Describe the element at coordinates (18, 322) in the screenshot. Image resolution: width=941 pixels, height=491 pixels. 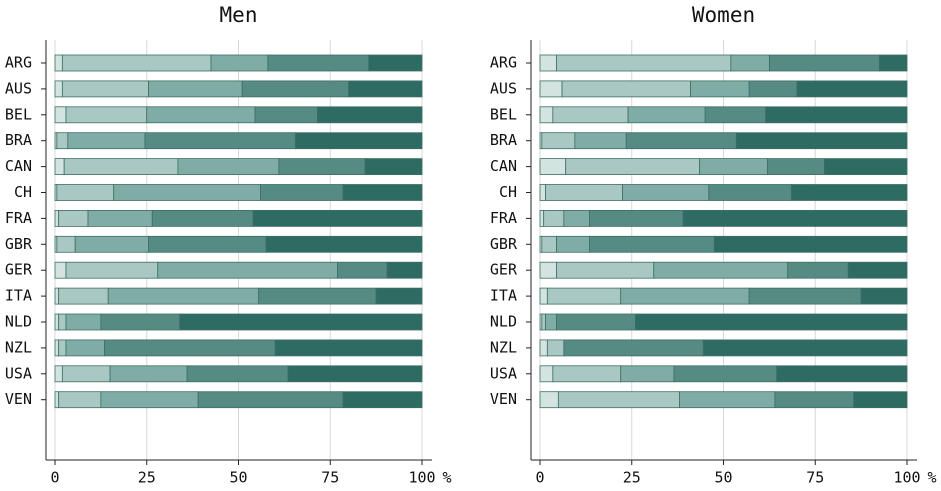
I see `y-tick-label: NLD` at that location.